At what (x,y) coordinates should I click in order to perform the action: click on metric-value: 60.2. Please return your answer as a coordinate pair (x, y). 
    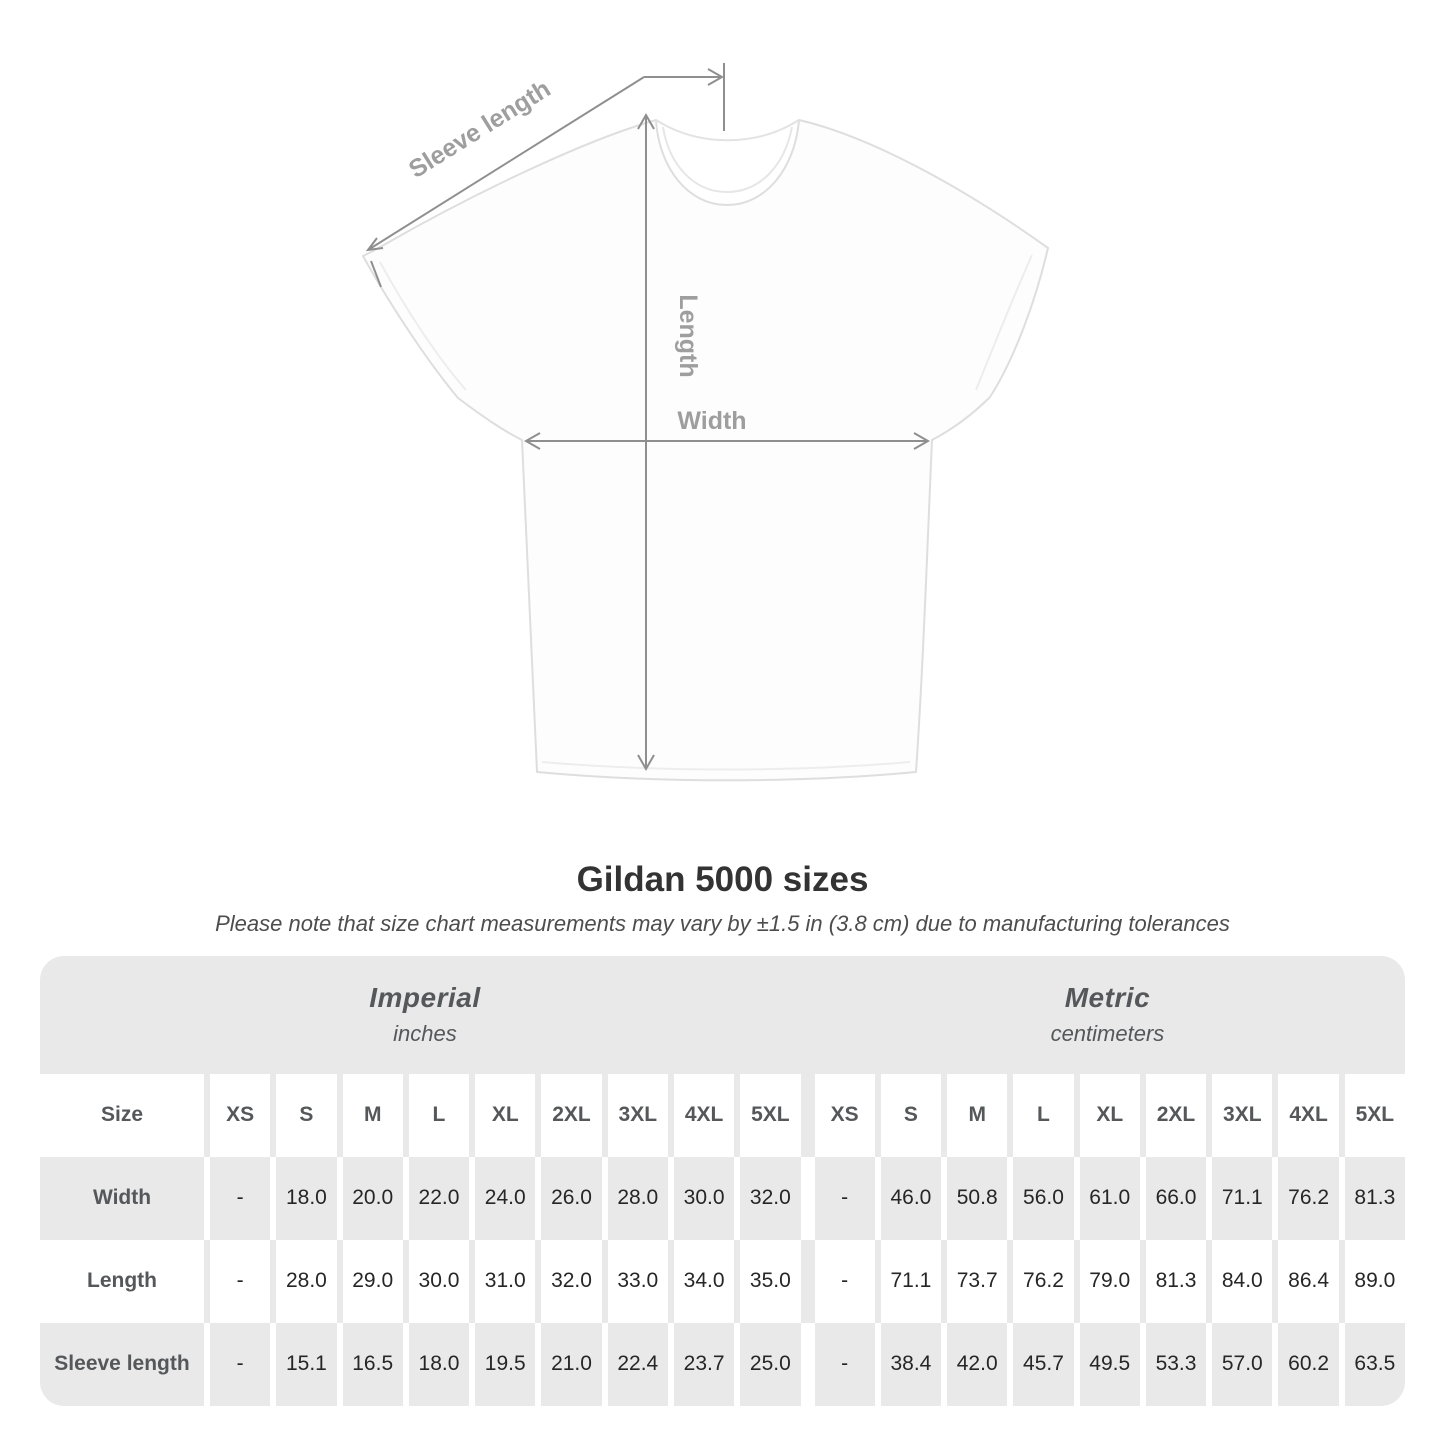
    Looking at the image, I should click on (1308, 1364).